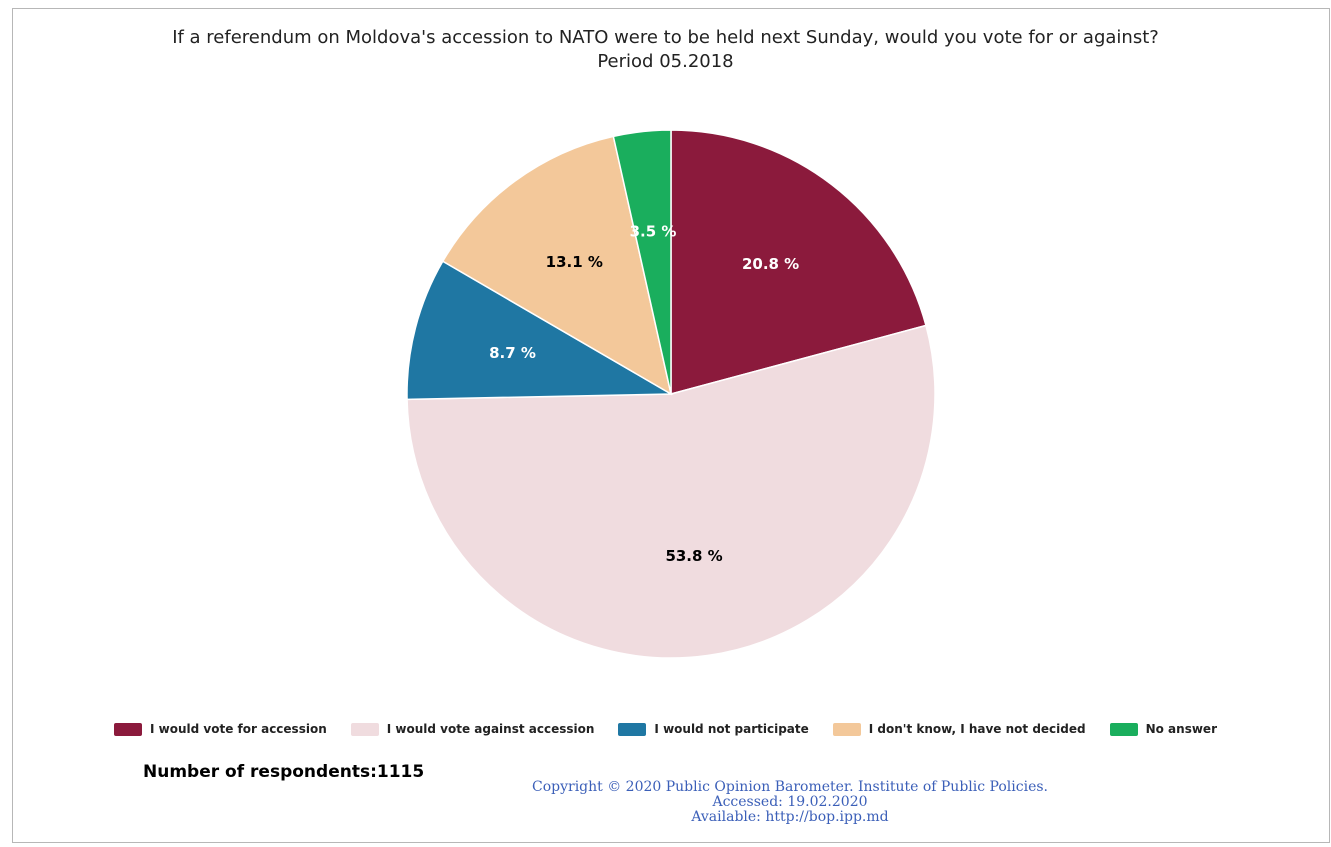 Image resolution: width=1331 pixels, height=847 pixels. Describe the element at coordinates (1181, 729) in the screenshot. I see `legend-label: No answer` at that location.